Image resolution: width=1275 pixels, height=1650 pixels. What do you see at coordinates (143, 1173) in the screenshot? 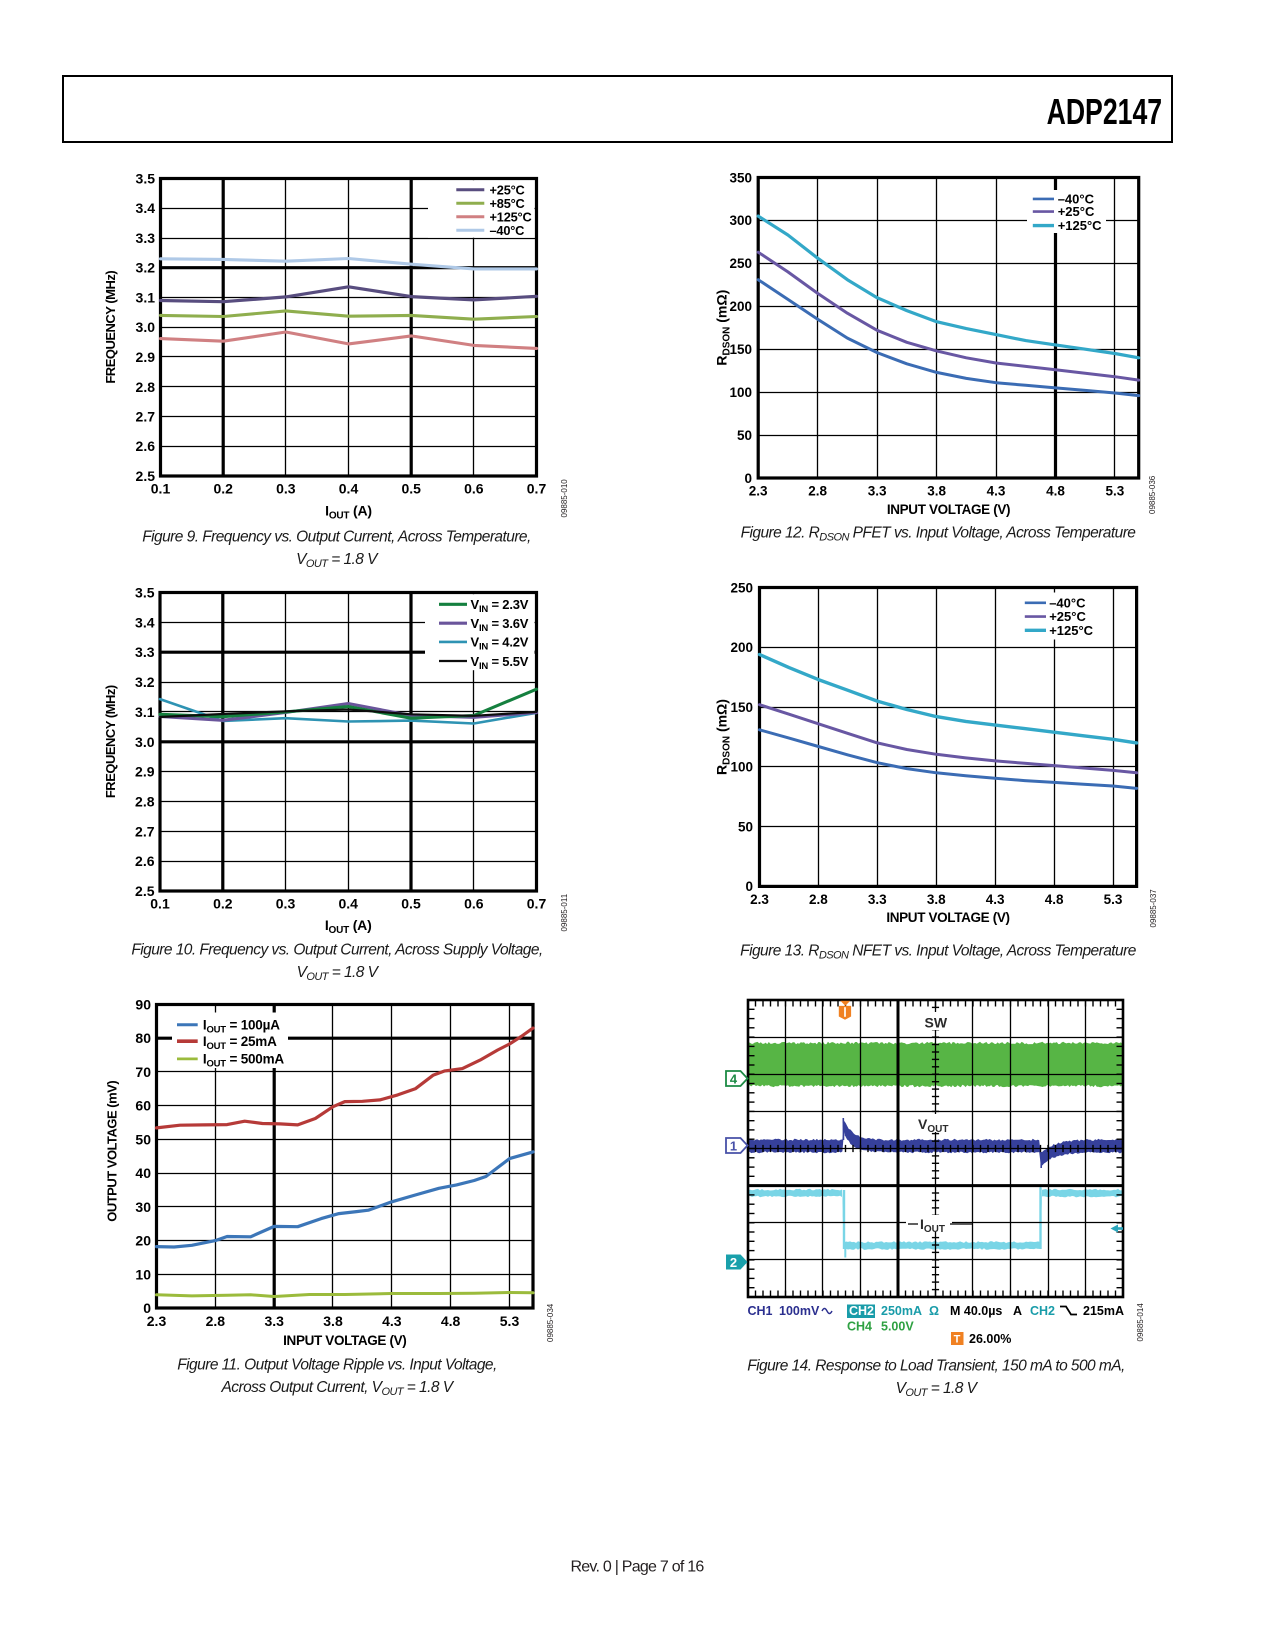
I see `svg-text: 40` at bounding box center [143, 1173].